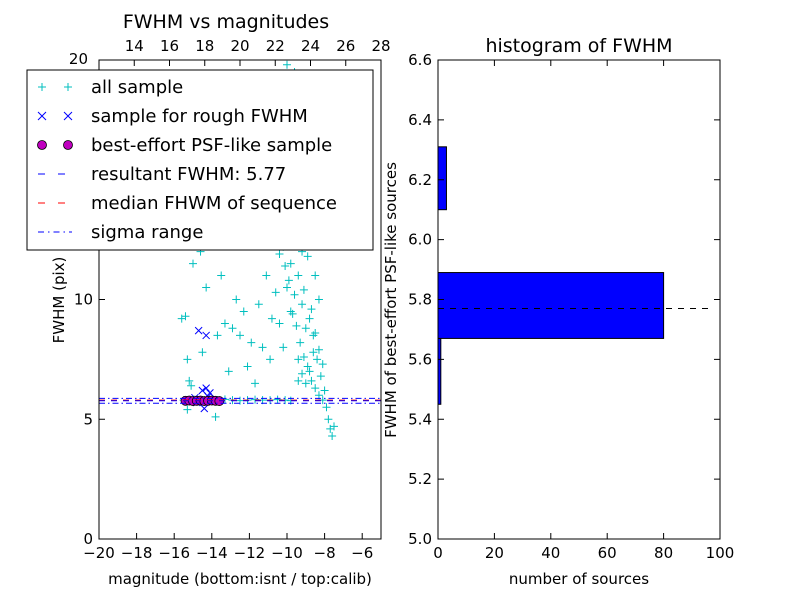 The image size is (800, 604). What do you see at coordinates (188, 174) in the screenshot?
I see `legend-label-resultant-fwhm: resultant FWHM: 5.77` at bounding box center [188, 174].